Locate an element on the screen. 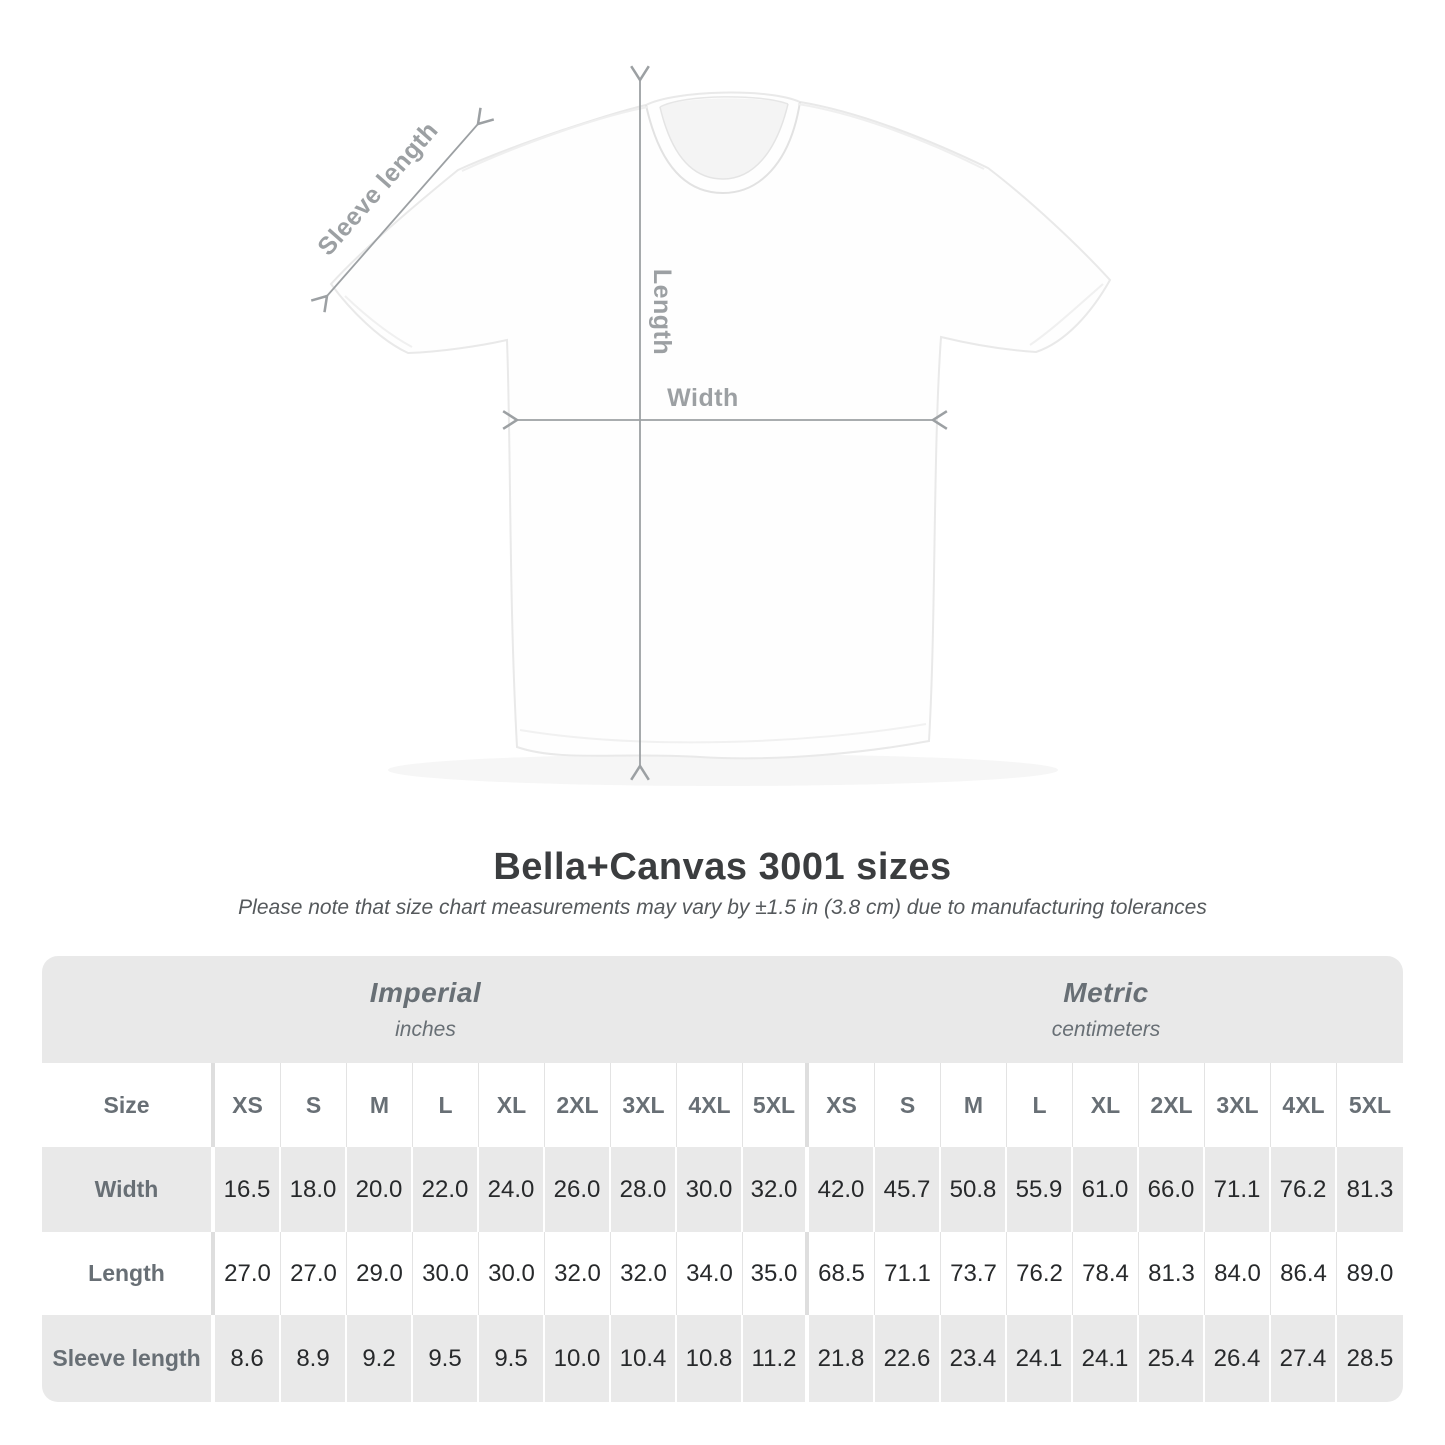  sleeve-length-cell: 10.4 is located at coordinates (644, 1358).